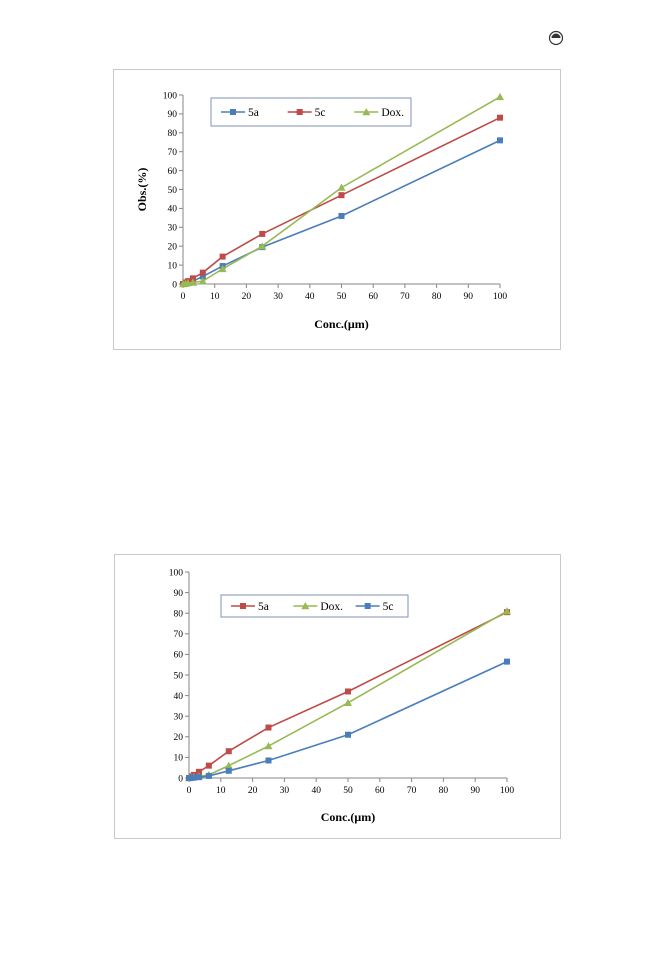 The image size is (672, 960). What do you see at coordinates (221, 791) in the screenshot?
I see `c2-x-tick-label: 10` at bounding box center [221, 791].